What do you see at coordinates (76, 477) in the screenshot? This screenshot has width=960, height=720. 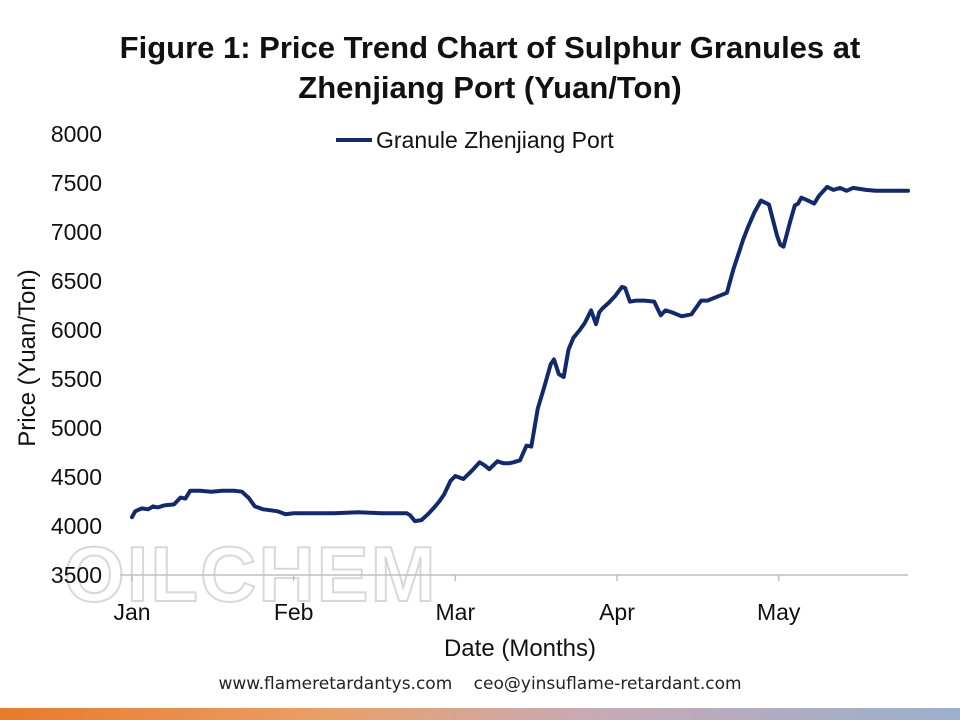 I see `y-tick-label: 4500` at bounding box center [76, 477].